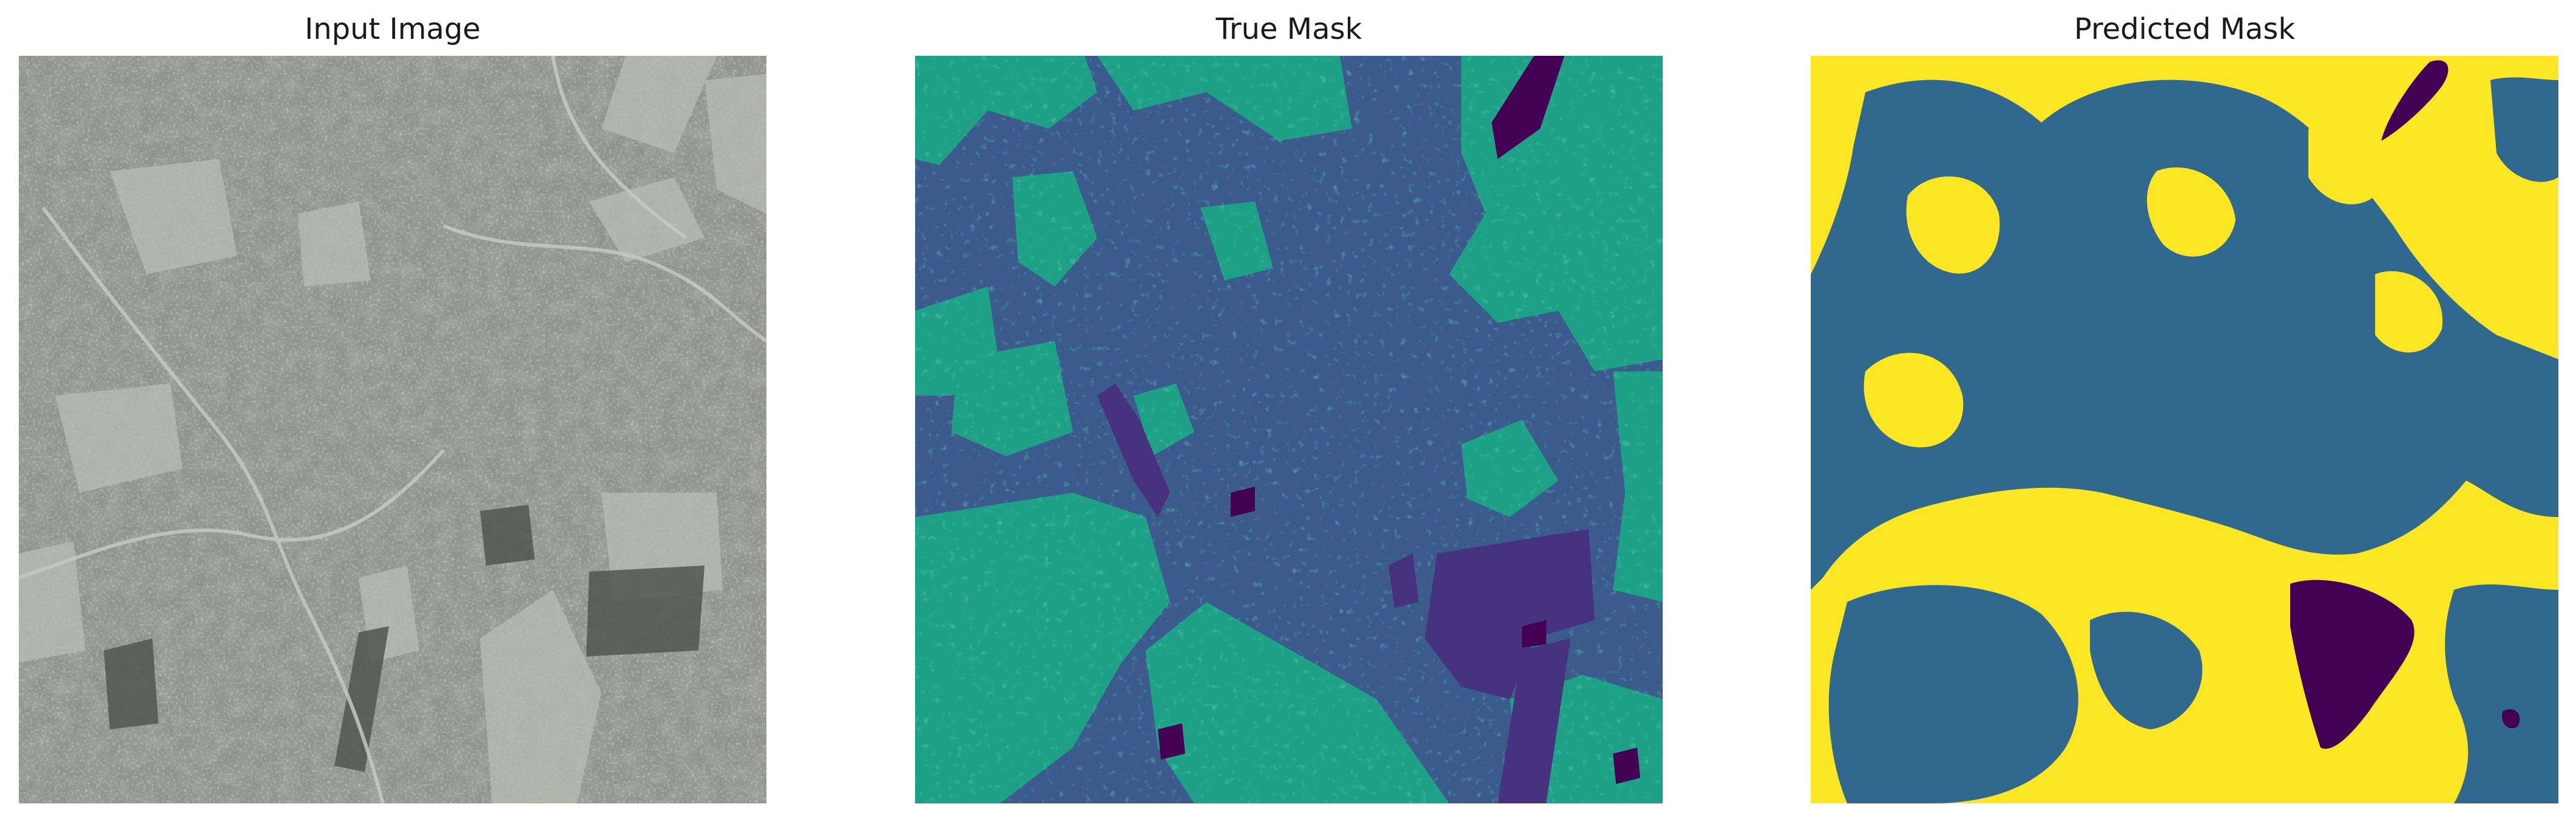 The height and width of the screenshot is (821, 2576). What do you see at coordinates (1288, 29) in the screenshot?
I see `panel-title-true-mask: True Mask` at bounding box center [1288, 29].